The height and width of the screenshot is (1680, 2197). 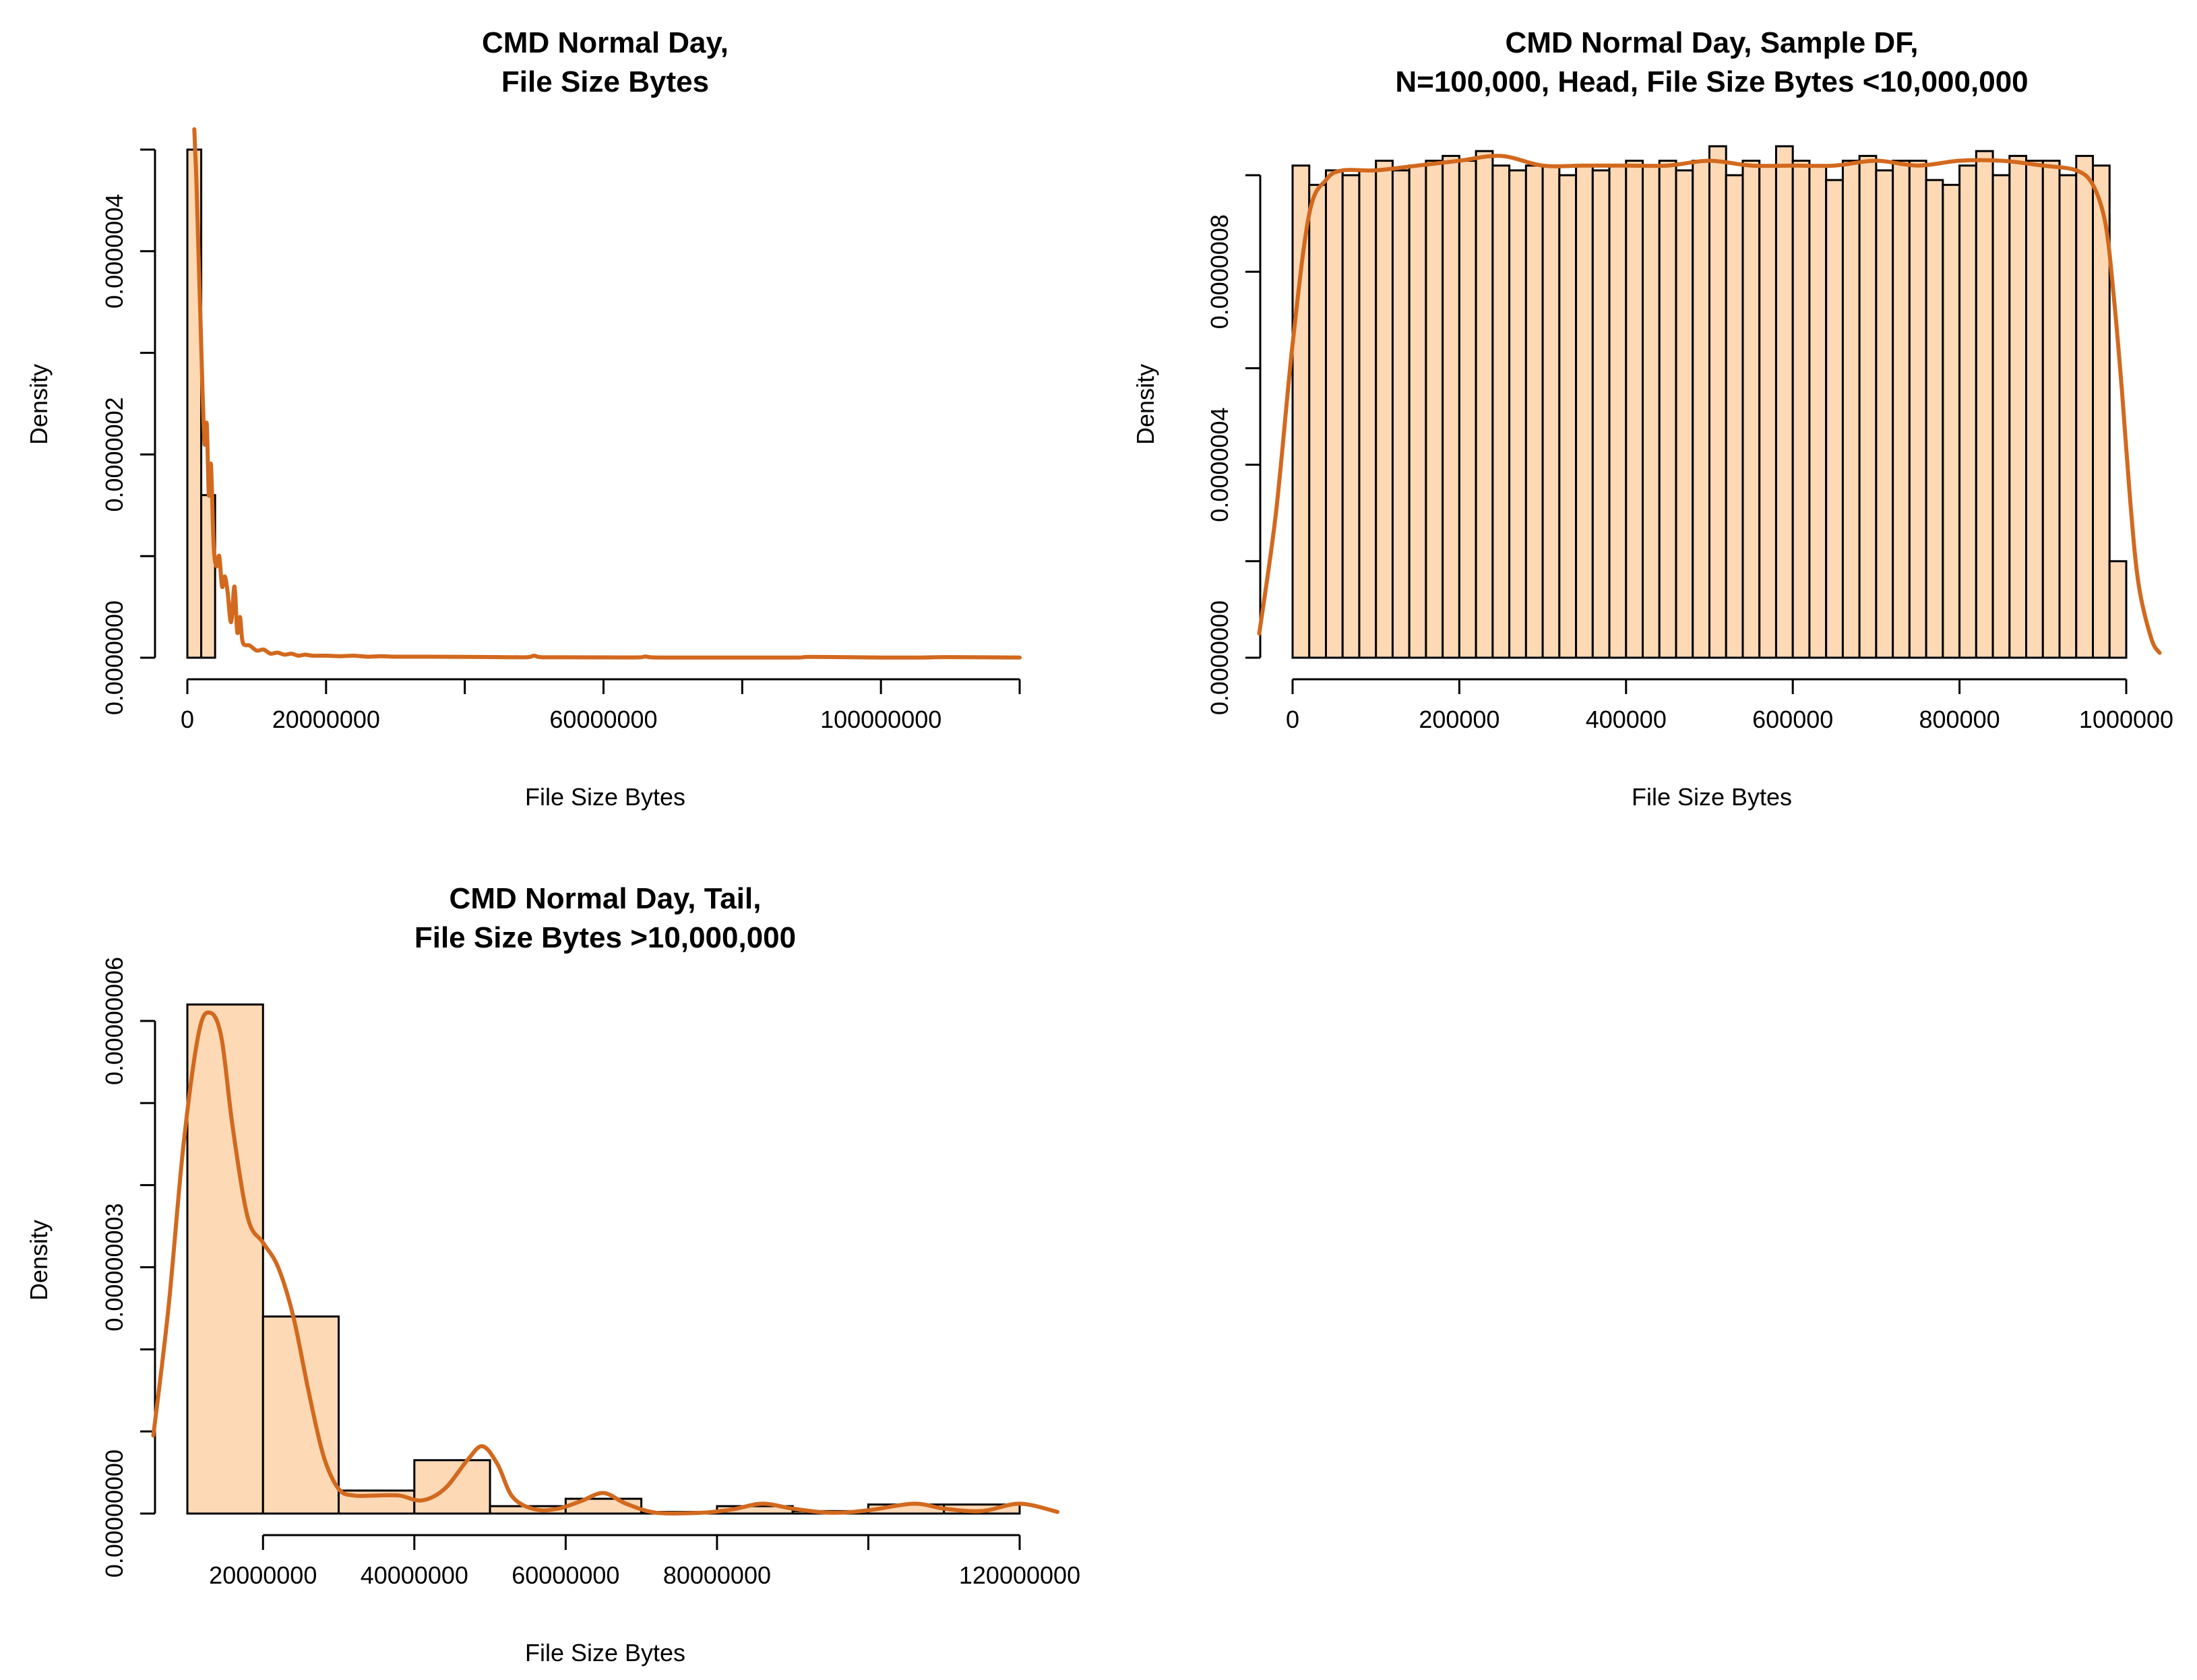 What do you see at coordinates (1234, 444) in the screenshot?
I see `y-axis: 0.0000000 0.0000004 0.0000008` at bounding box center [1234, 444].